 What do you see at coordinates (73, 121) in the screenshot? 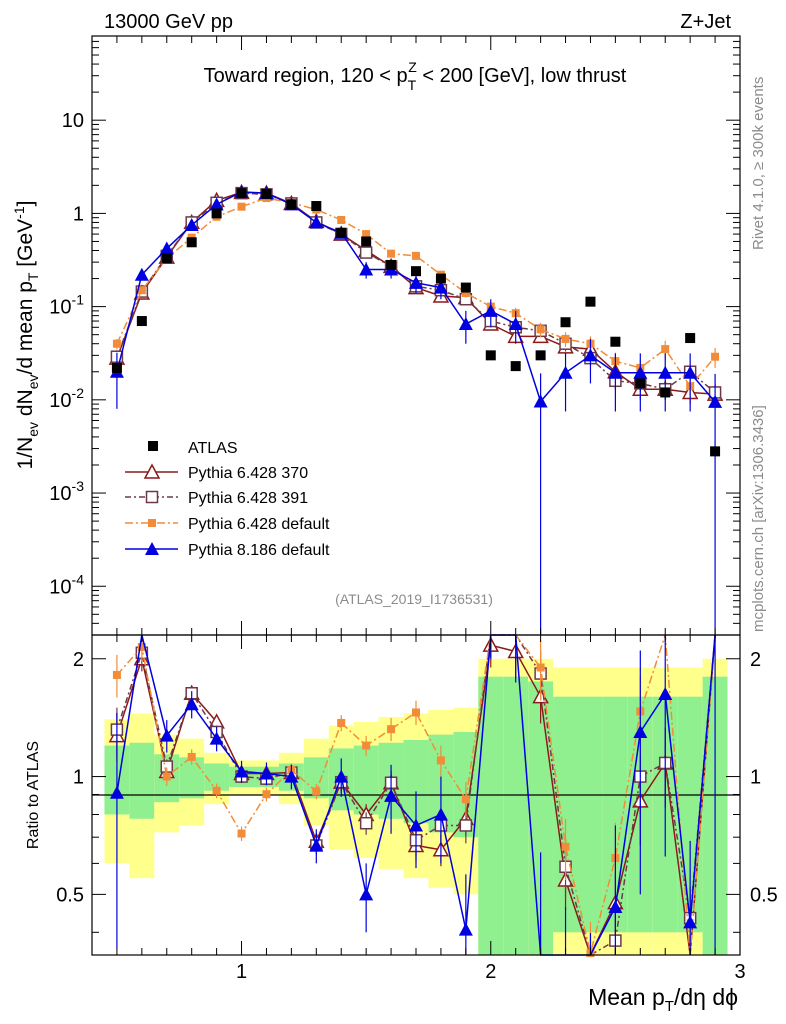
I see `y-tick-label: 10` at bounding box center [73, 121].